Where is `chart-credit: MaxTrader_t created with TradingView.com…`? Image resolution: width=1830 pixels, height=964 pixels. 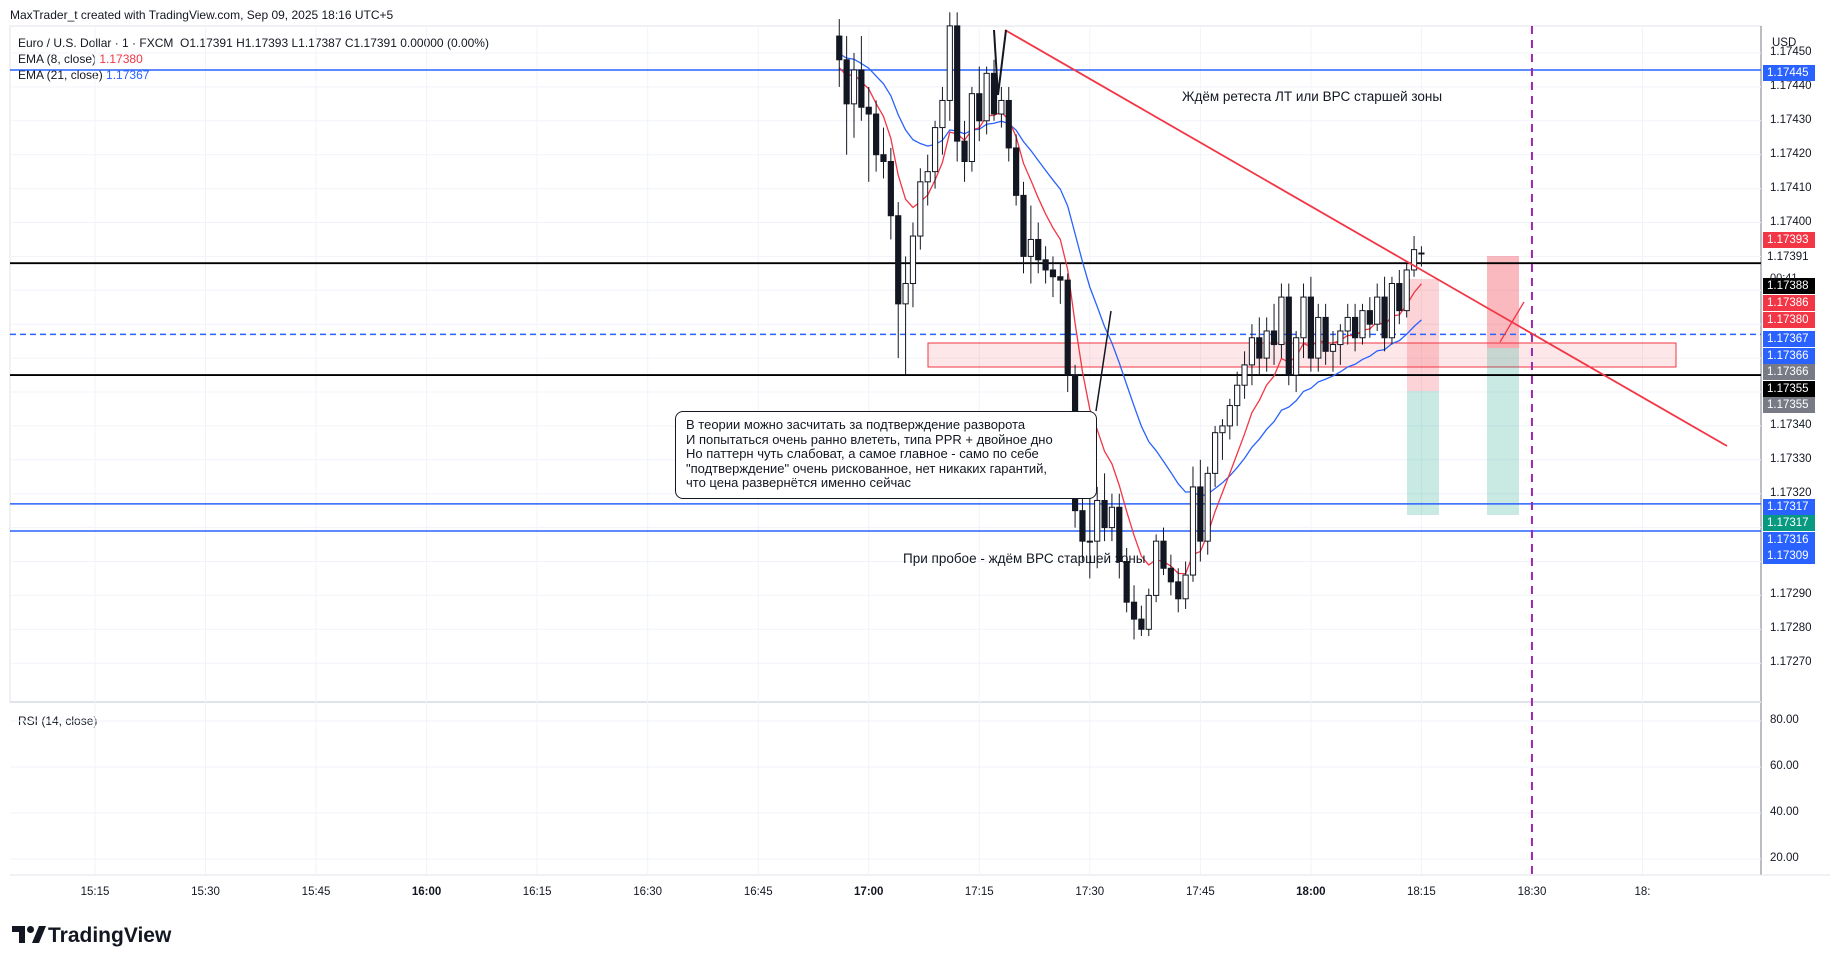
chart-credit: MaxTrader_t created with TradingView.com… is located at coordinates (202, 15).